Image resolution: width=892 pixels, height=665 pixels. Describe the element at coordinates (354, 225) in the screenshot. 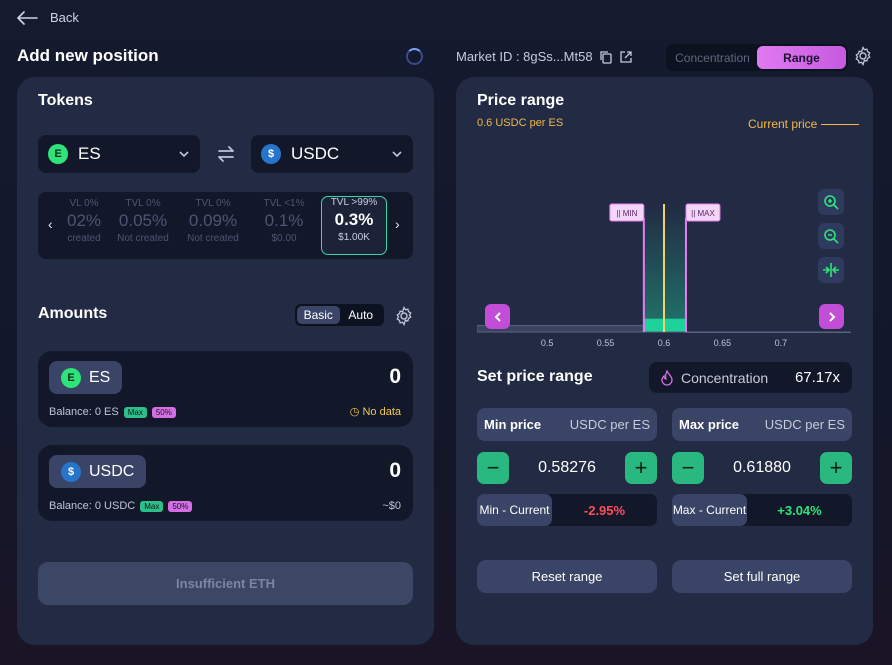

I see `fee-tier-option-selected: TVL >99% 0.3% $1.00K` at that location.